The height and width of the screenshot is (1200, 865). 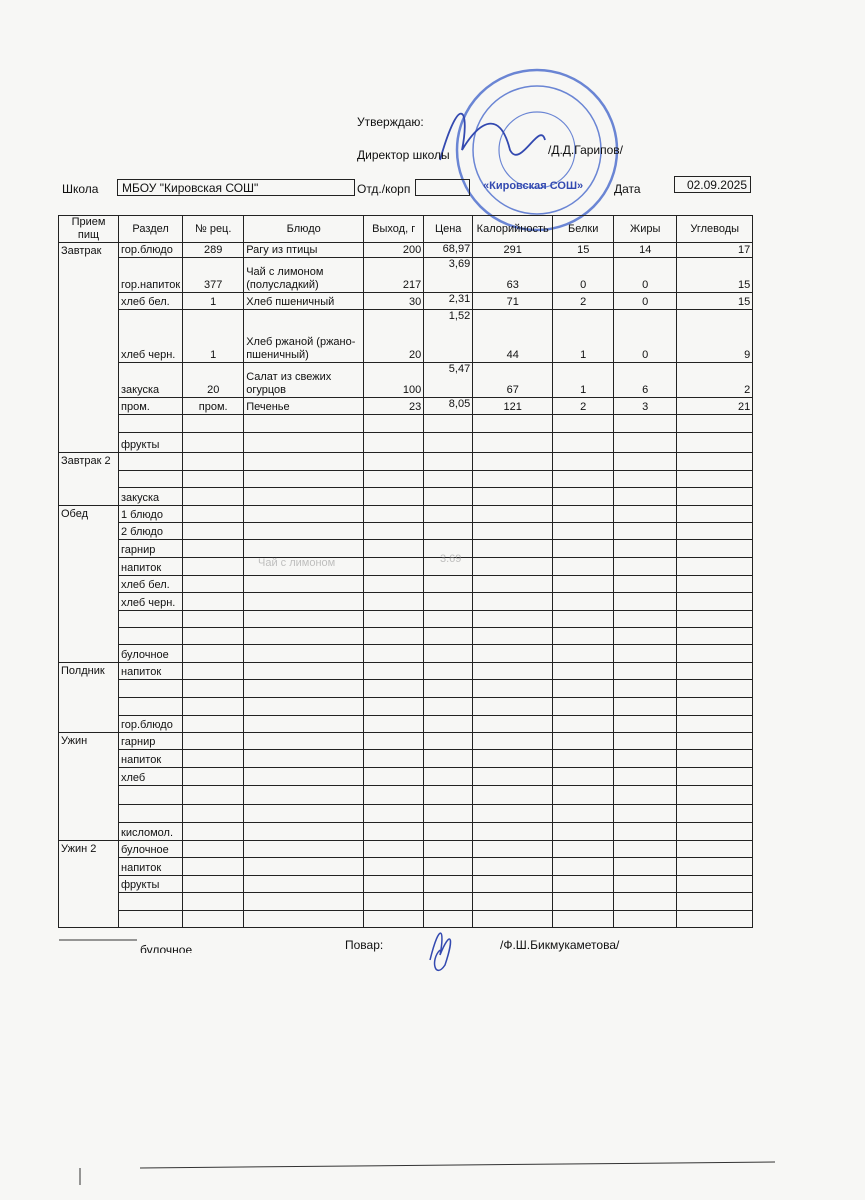 I want to click on signature, so click(x=440, y=952).